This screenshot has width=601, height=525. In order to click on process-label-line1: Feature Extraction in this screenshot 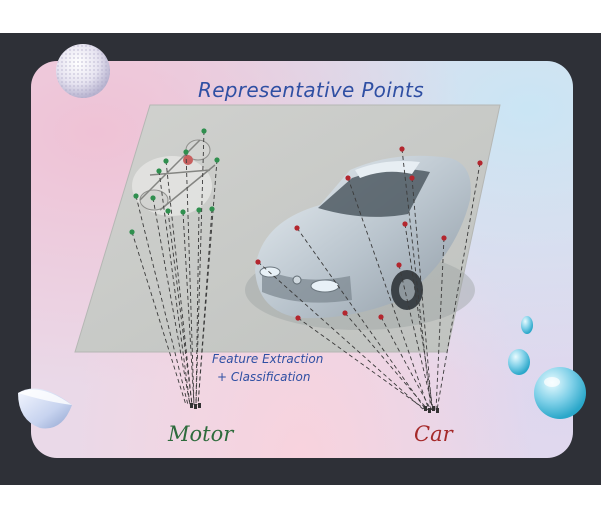, I will do `click(268, 359)`.